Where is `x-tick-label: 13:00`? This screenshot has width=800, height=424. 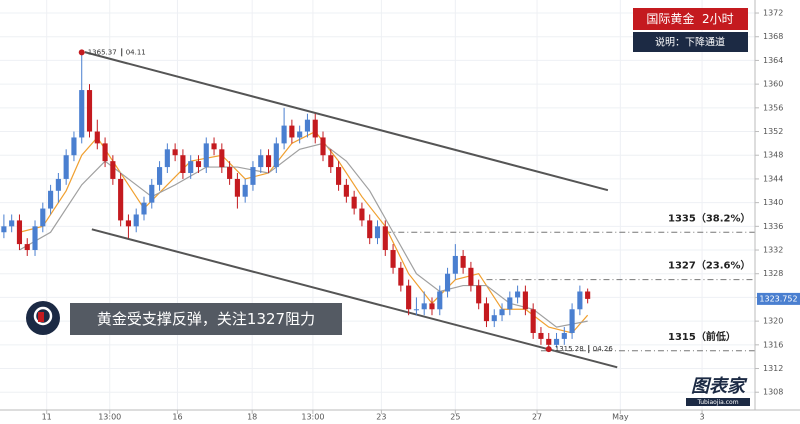
x-tick-label: 13:00 is located at coordinates (109, 417).